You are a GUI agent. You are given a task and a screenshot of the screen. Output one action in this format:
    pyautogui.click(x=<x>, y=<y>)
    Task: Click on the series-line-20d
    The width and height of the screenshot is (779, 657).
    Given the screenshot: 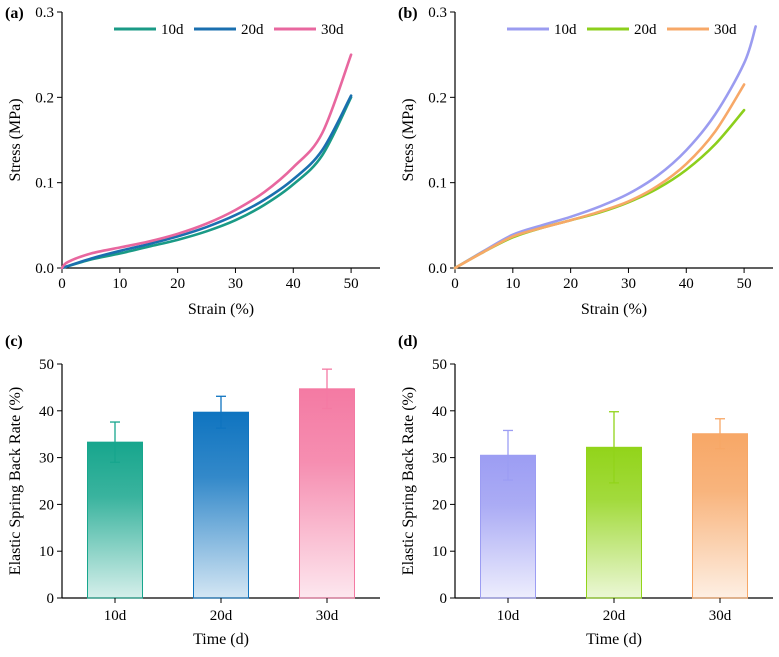 What is the action you would take?
    pyautogui.click(x=206, y=182)
    